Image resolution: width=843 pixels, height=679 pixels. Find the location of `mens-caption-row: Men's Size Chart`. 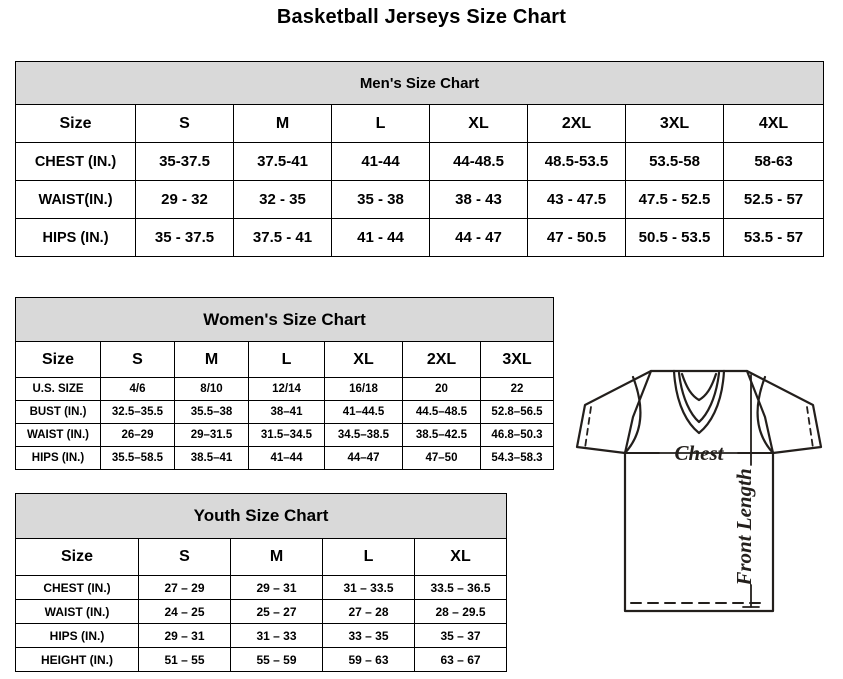

mens-caption-row: Men's Size Chart is located at coordinates (419, 83).